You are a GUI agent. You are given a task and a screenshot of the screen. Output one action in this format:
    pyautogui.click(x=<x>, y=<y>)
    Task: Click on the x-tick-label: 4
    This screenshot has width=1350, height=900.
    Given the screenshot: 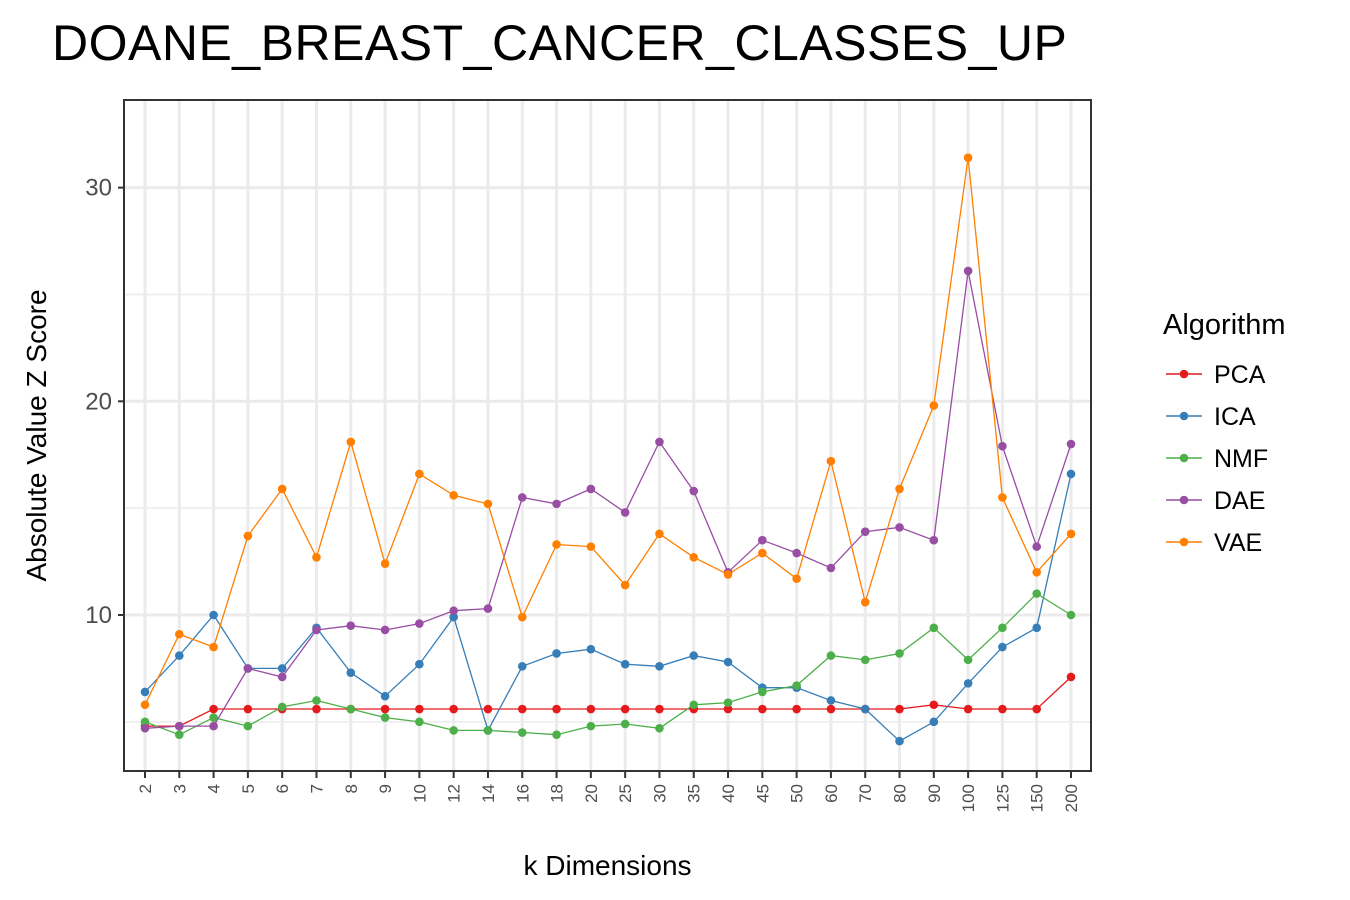 What is the action you would take?
    pyautogui.click(x=214, y=788)
    